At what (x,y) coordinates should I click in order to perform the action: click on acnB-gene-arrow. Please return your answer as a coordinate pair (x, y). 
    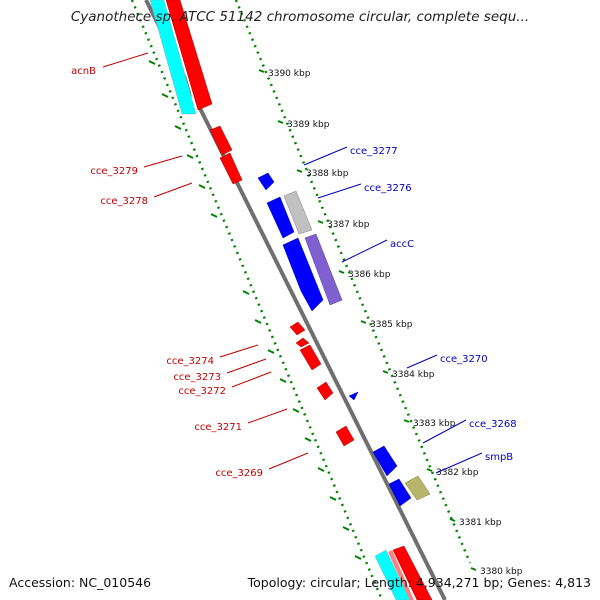
    Looking at the image, I should click on (189, 55).